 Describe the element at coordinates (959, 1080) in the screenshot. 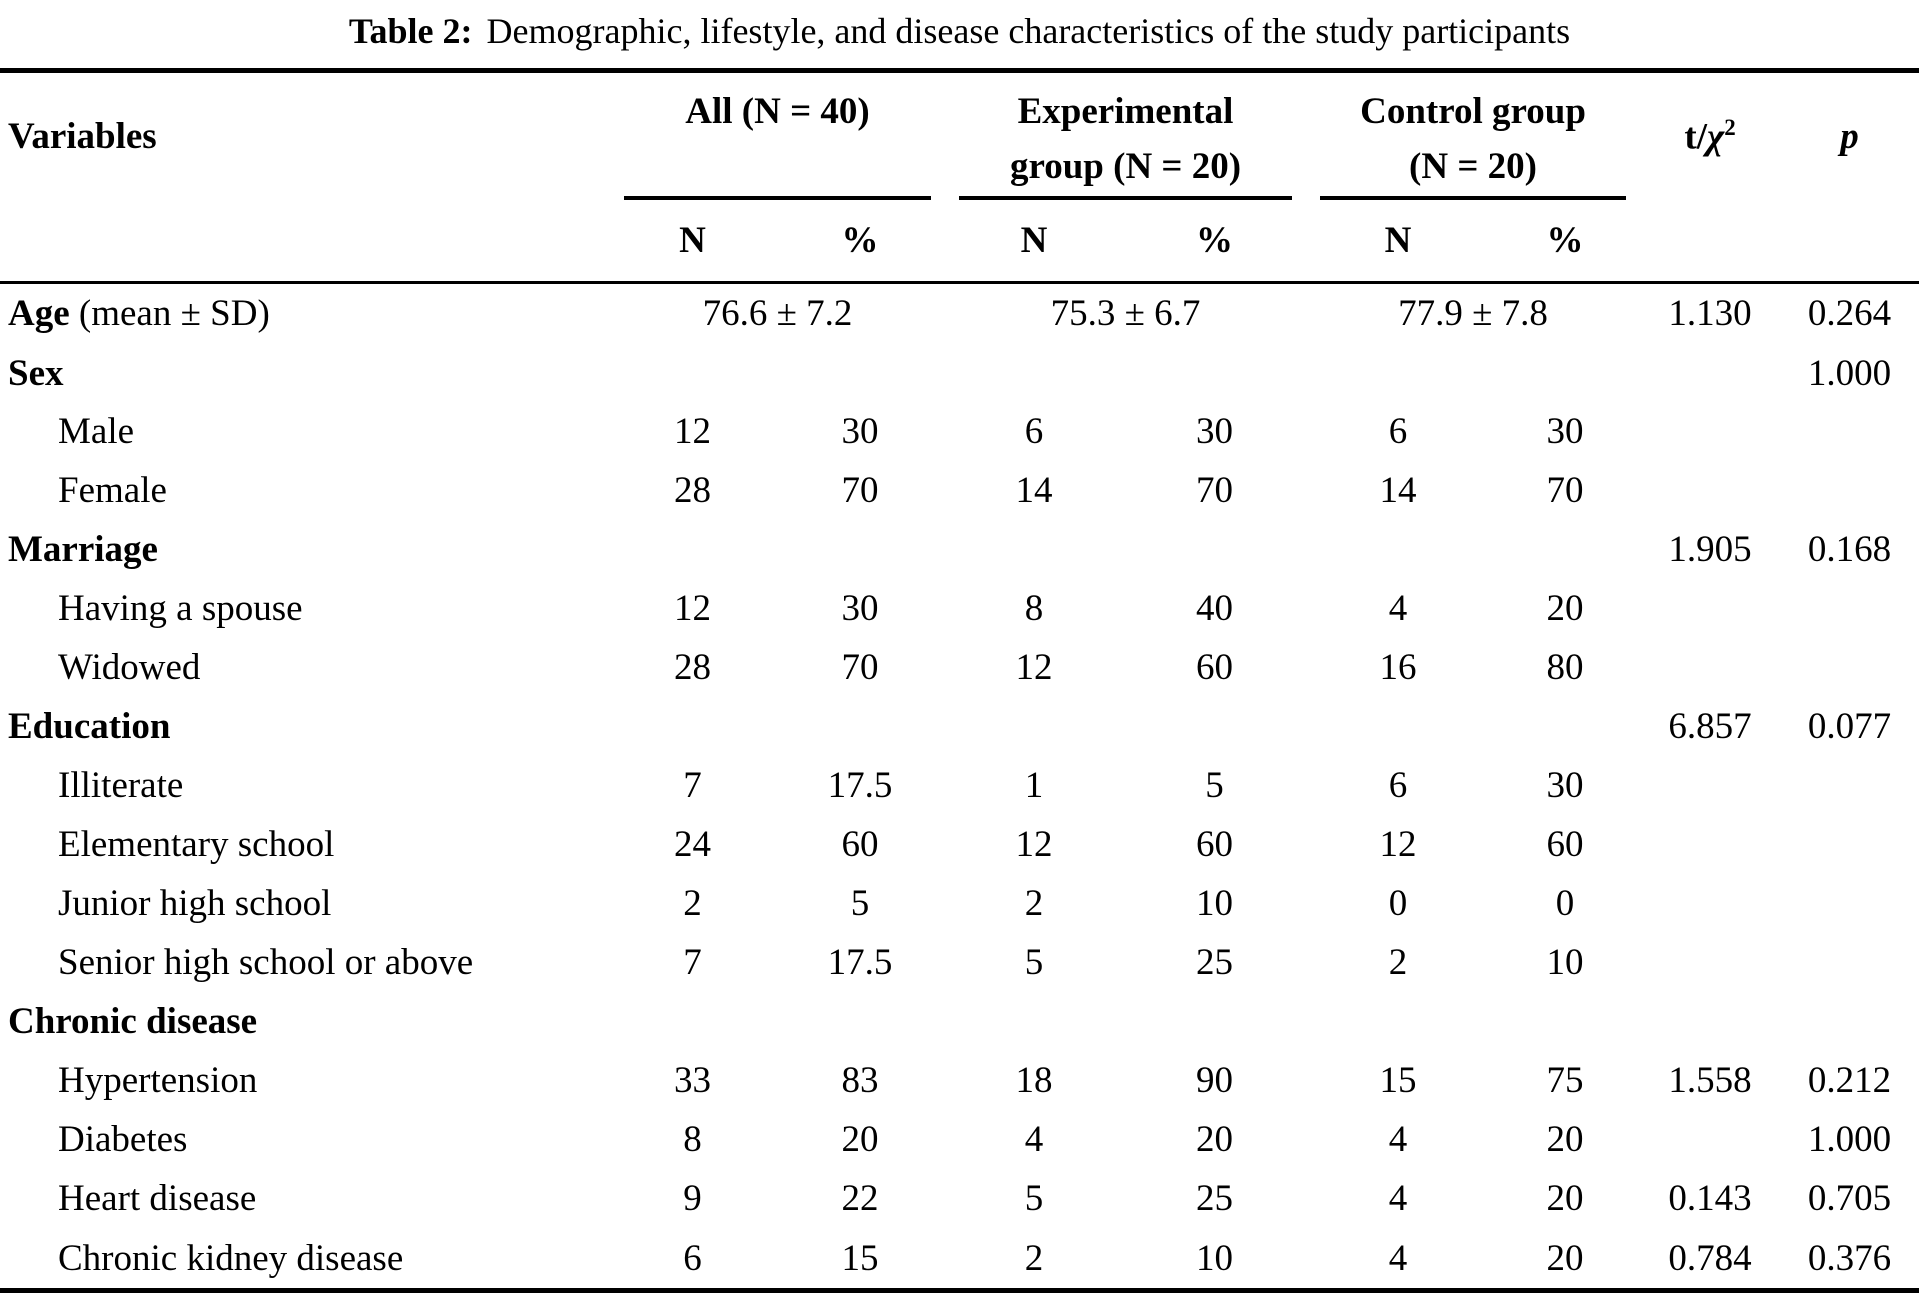

I see `table-row: Hypertension 33 83 18 90 15 75 1.558 0.212` at that location.